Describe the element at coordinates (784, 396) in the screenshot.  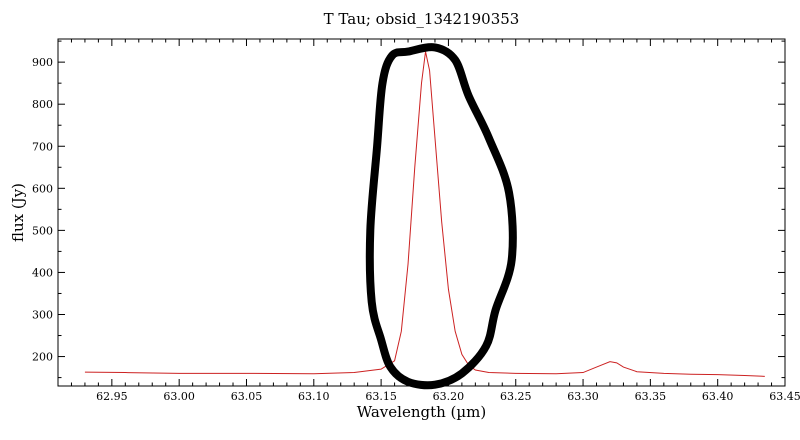
I see `x-tick-label: 63.45` at that location.